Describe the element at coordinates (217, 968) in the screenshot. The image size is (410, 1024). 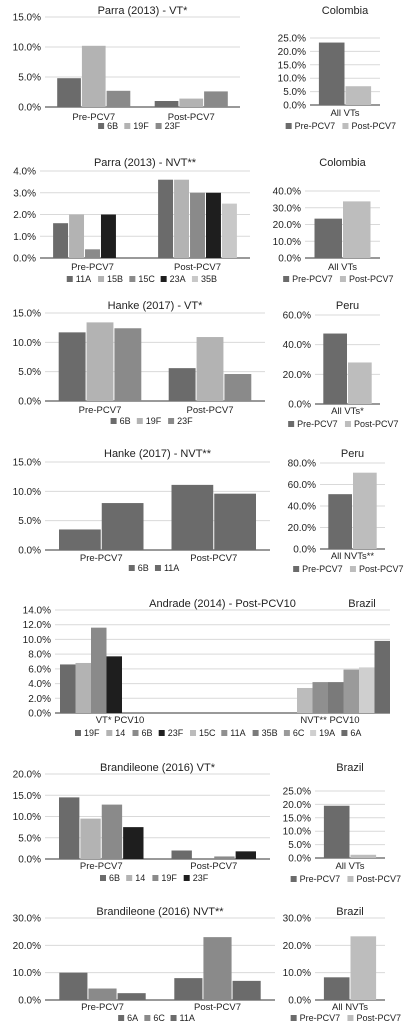
I see `bar-6C-Post-PCV7` at that location.